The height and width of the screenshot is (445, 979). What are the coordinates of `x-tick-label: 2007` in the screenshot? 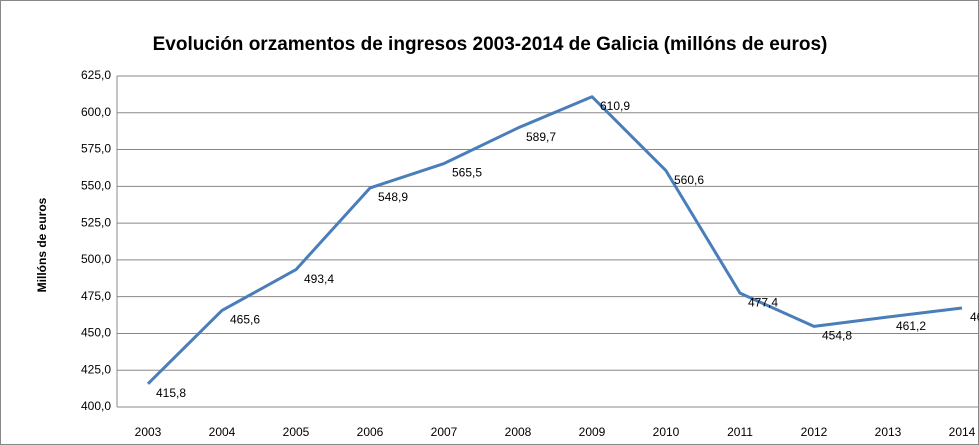 It's located at (444, 432).